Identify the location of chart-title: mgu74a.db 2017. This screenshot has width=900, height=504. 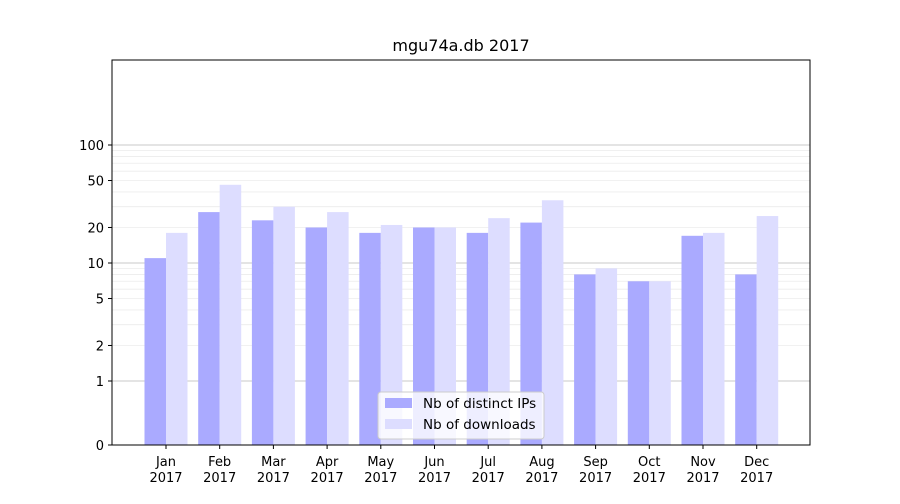
(460, 45).